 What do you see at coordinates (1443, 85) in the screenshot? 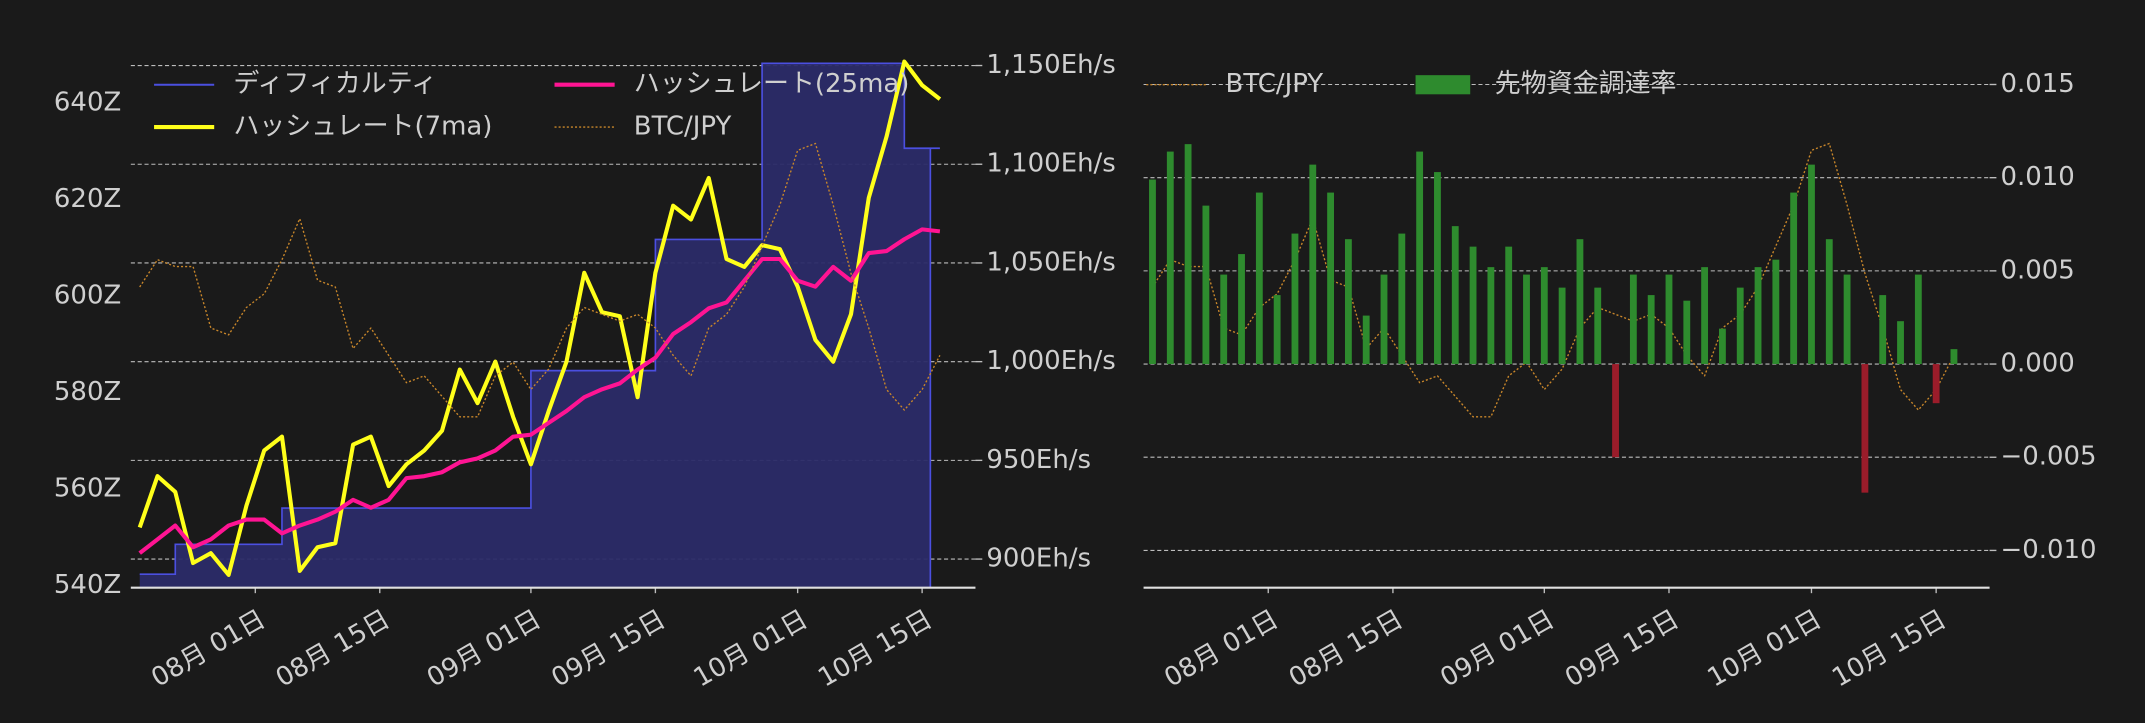
I see `legend-swatch` at bounding box center [1443, 85].